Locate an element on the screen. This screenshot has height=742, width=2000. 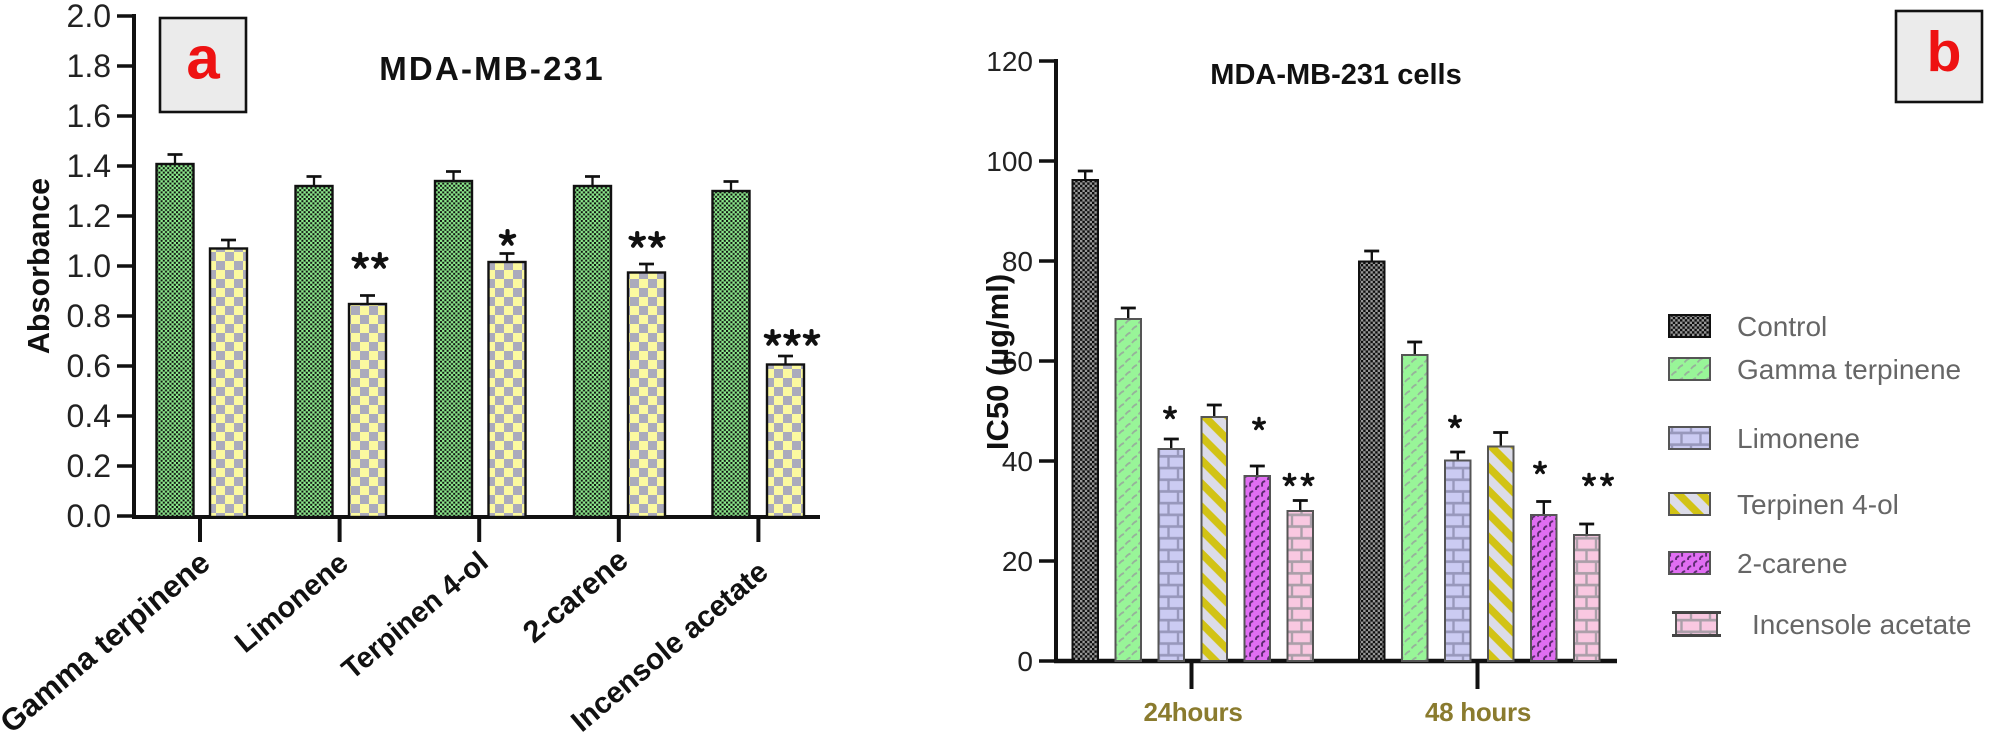
svg-text: IC50 (µg/ml) is located at coordinates (997, 362).